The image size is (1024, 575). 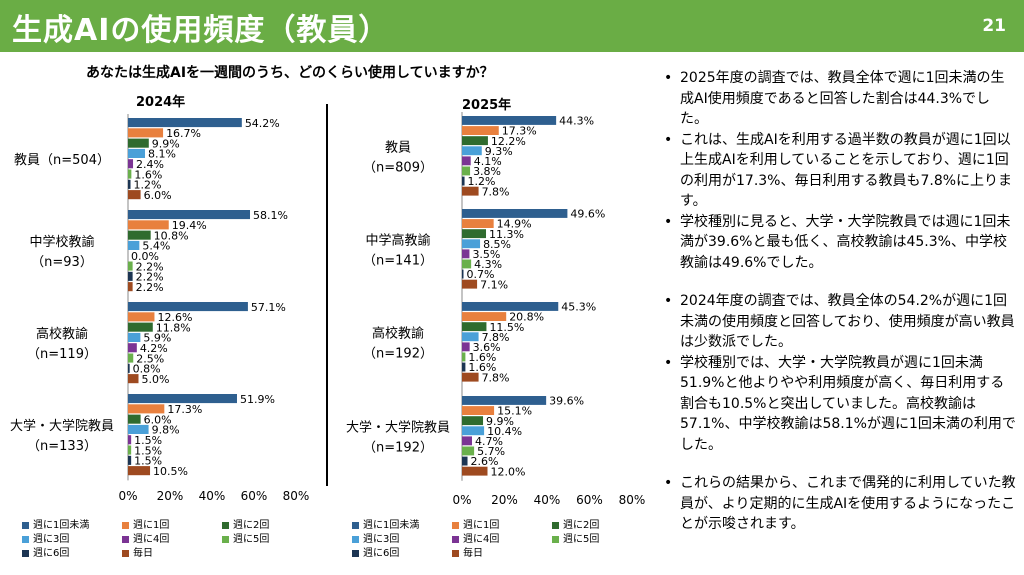 I want to click on category-label: 教員（n=504）, so click(x=62, y=160).